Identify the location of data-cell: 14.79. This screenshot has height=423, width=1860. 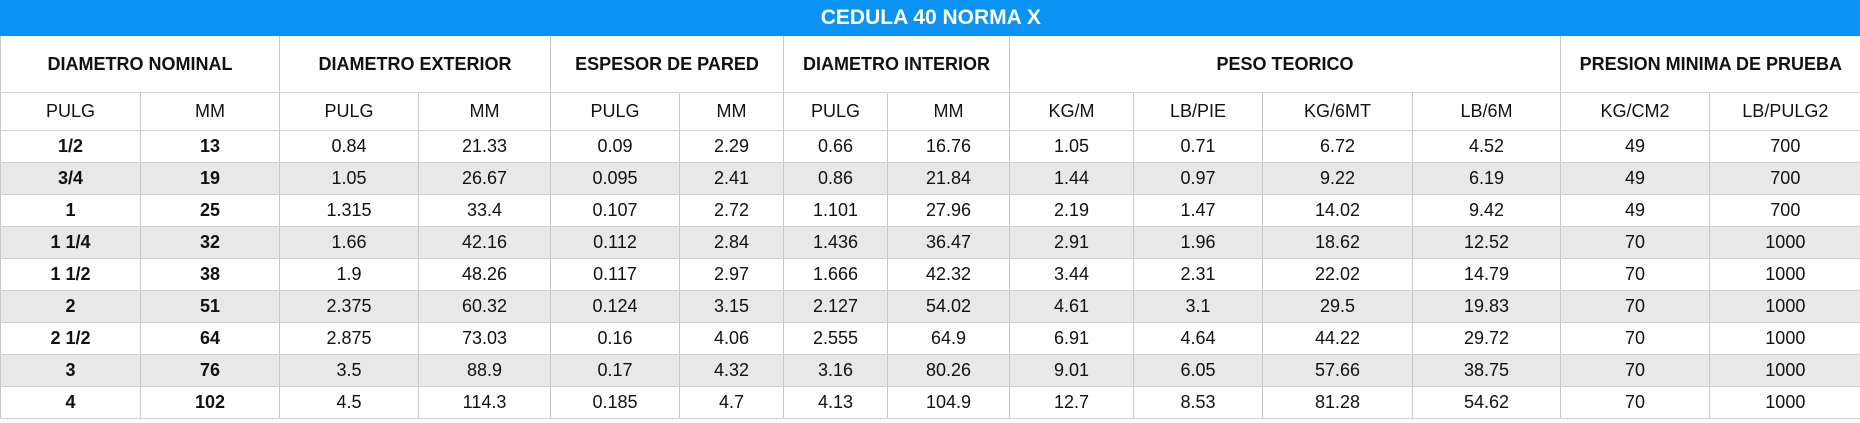
(1486, 274).